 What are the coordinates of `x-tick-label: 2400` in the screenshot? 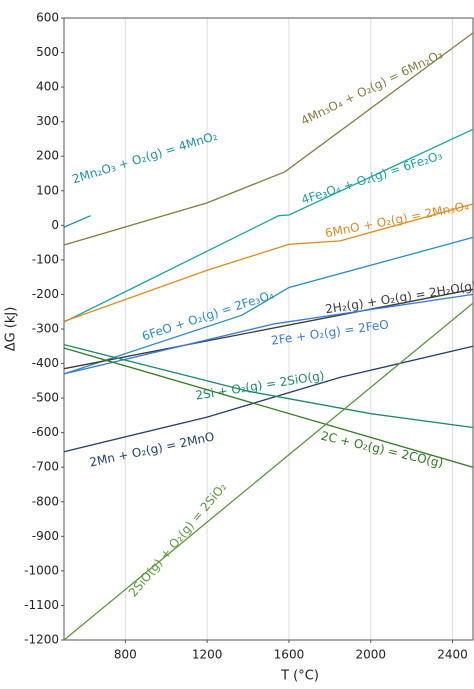 It's located at (452, 655).